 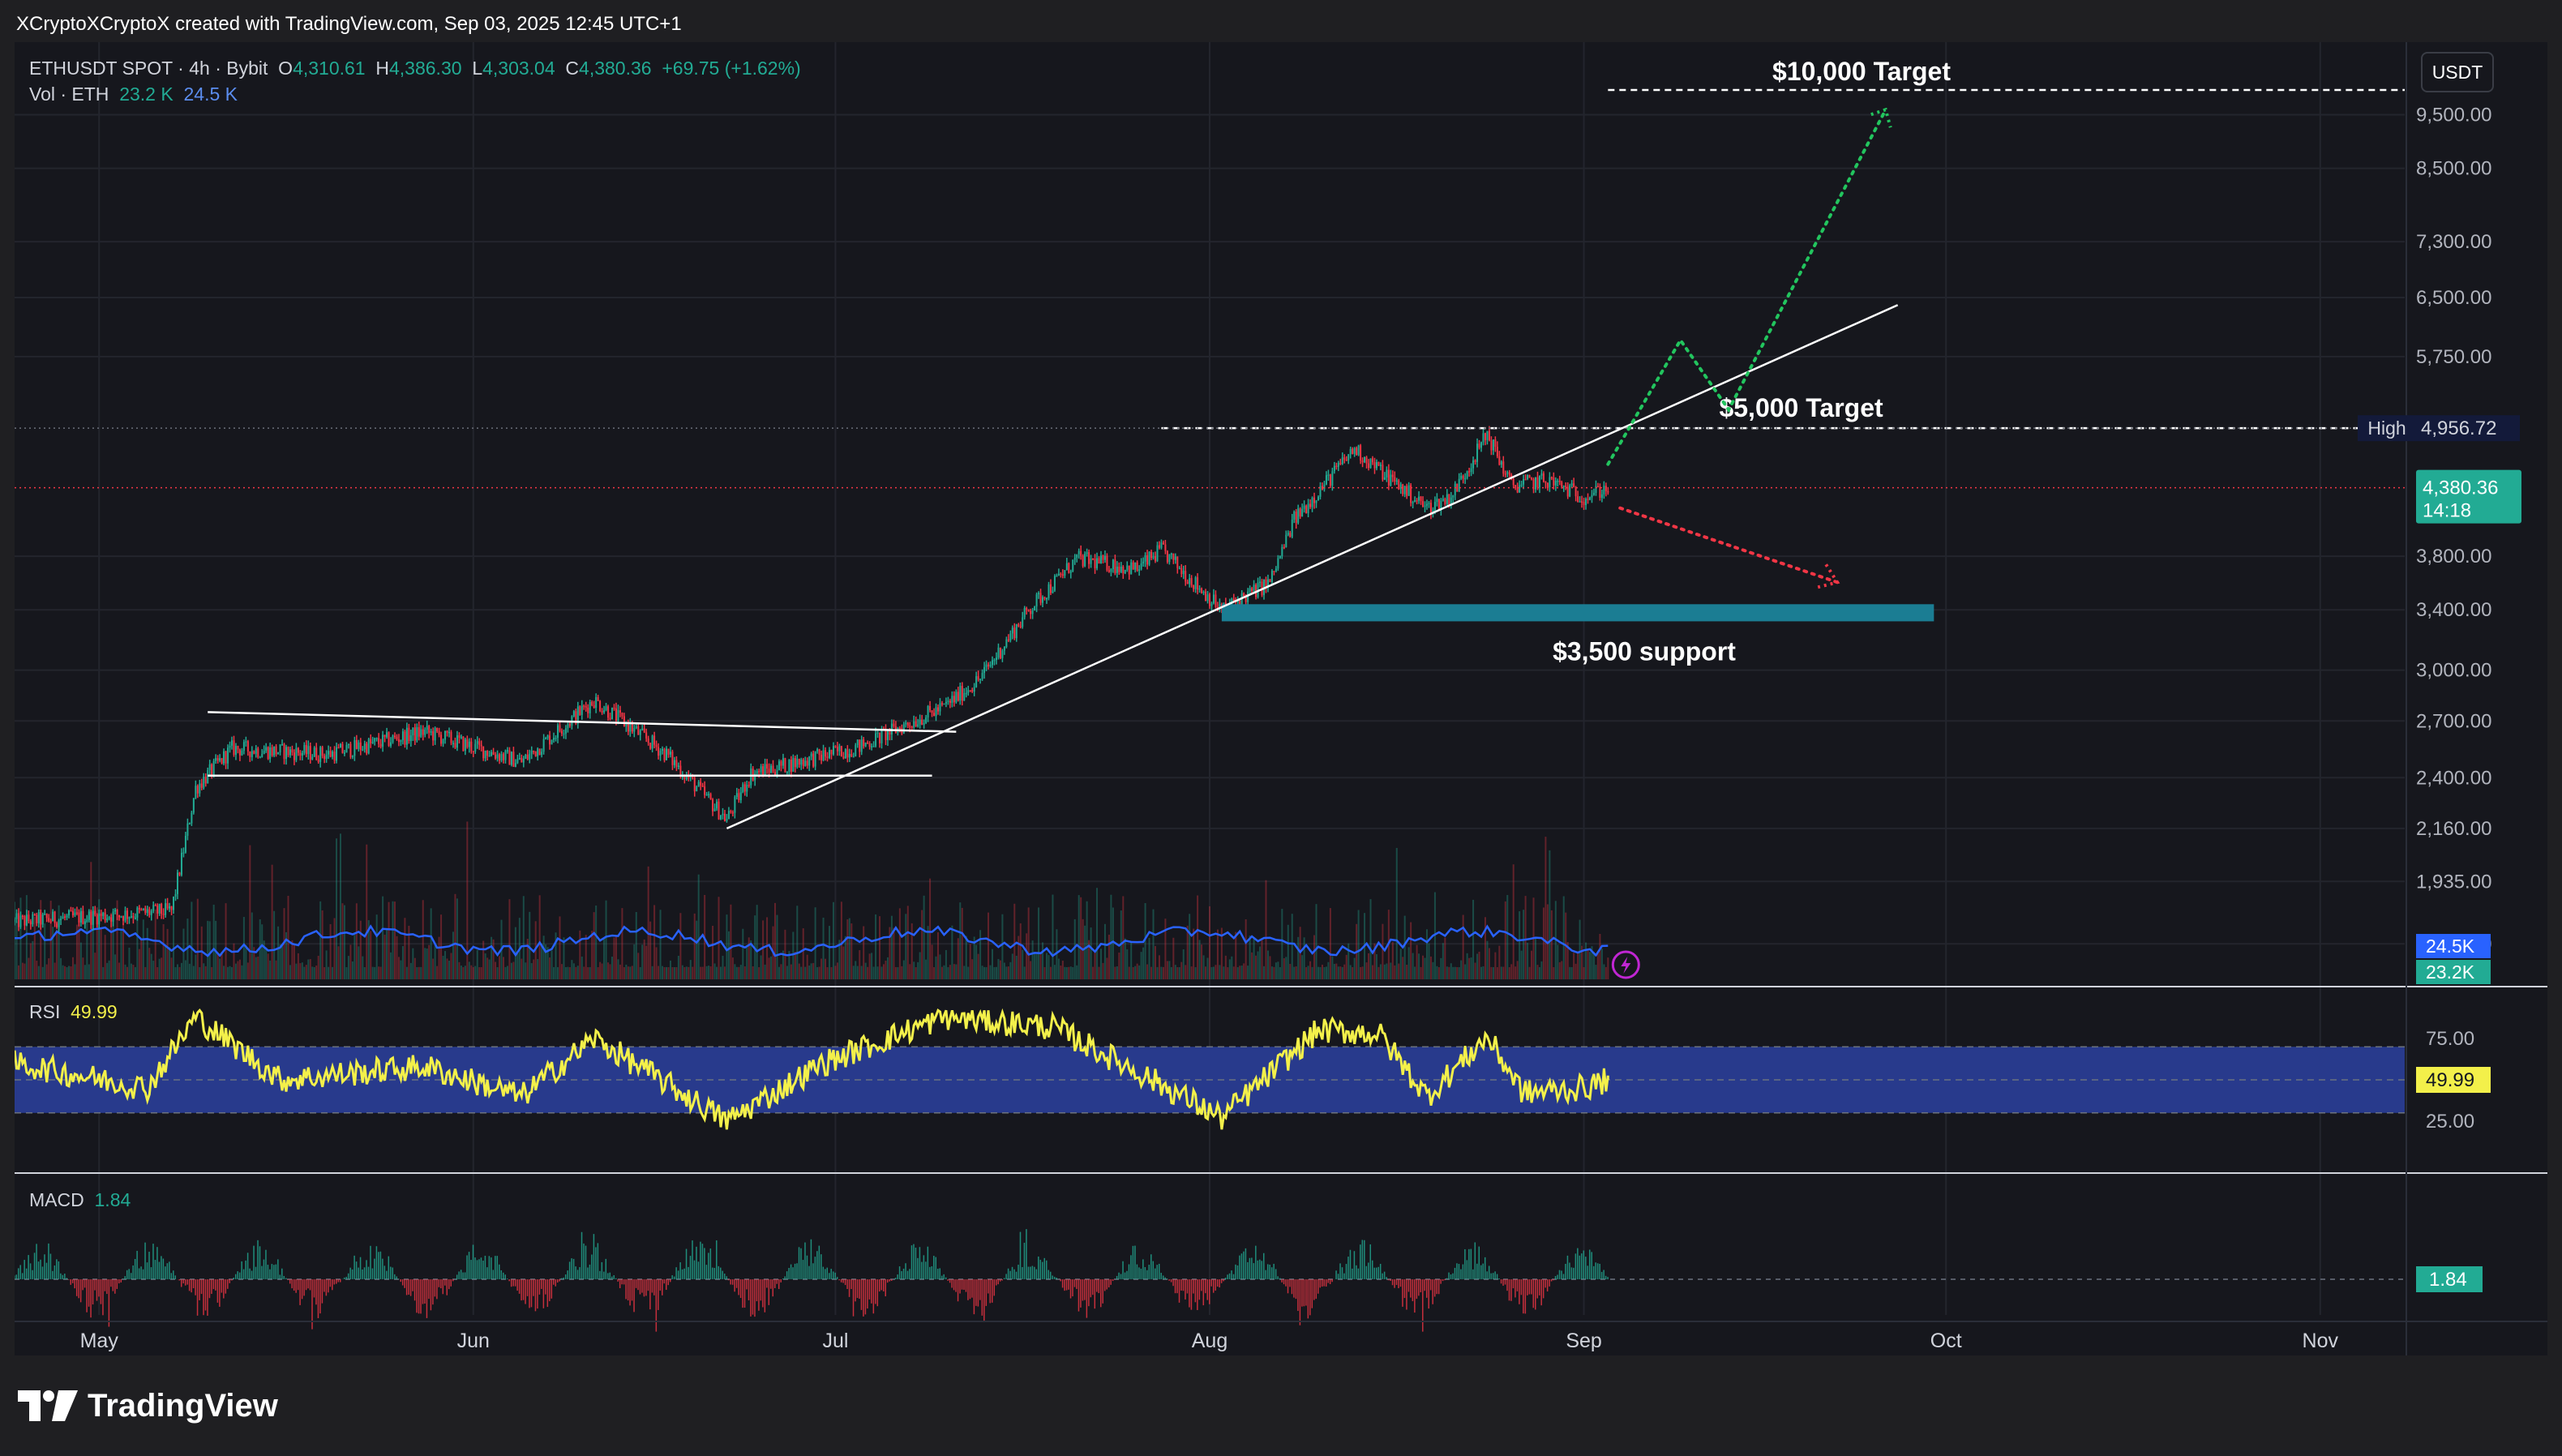 What do you see at coordinates (2450, 1122) in the screenshot?
I see `rsi-tick-label: 25.00` at bounding box center [2450, 1122].